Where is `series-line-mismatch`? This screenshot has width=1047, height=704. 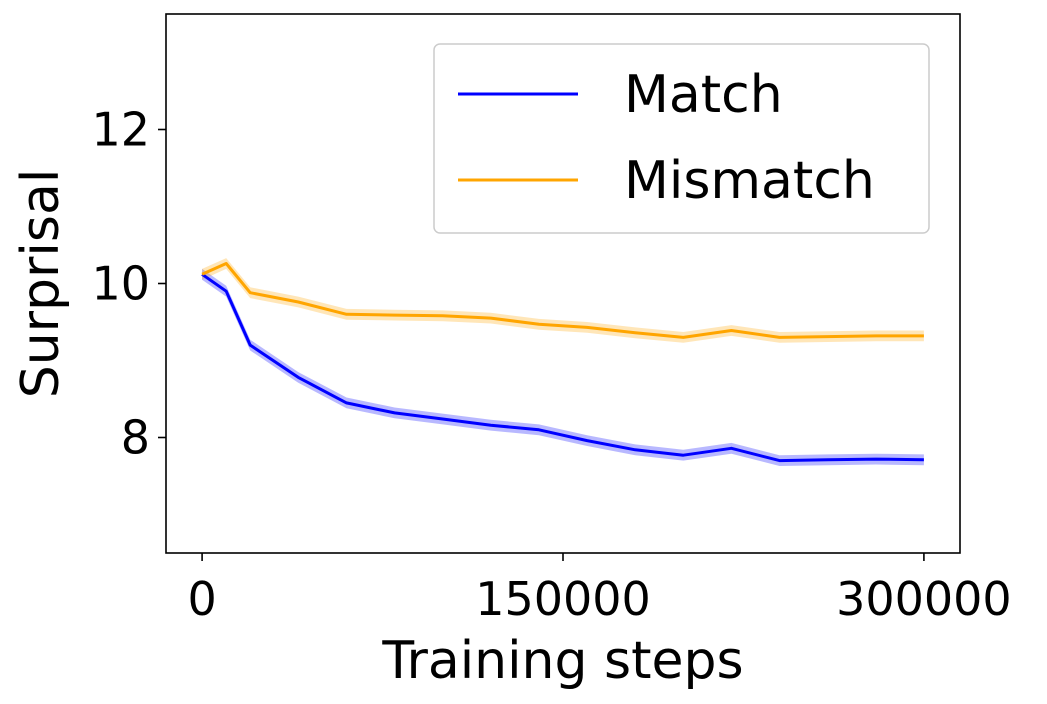
series-line-mismatch is located at coordinates (562, 300).